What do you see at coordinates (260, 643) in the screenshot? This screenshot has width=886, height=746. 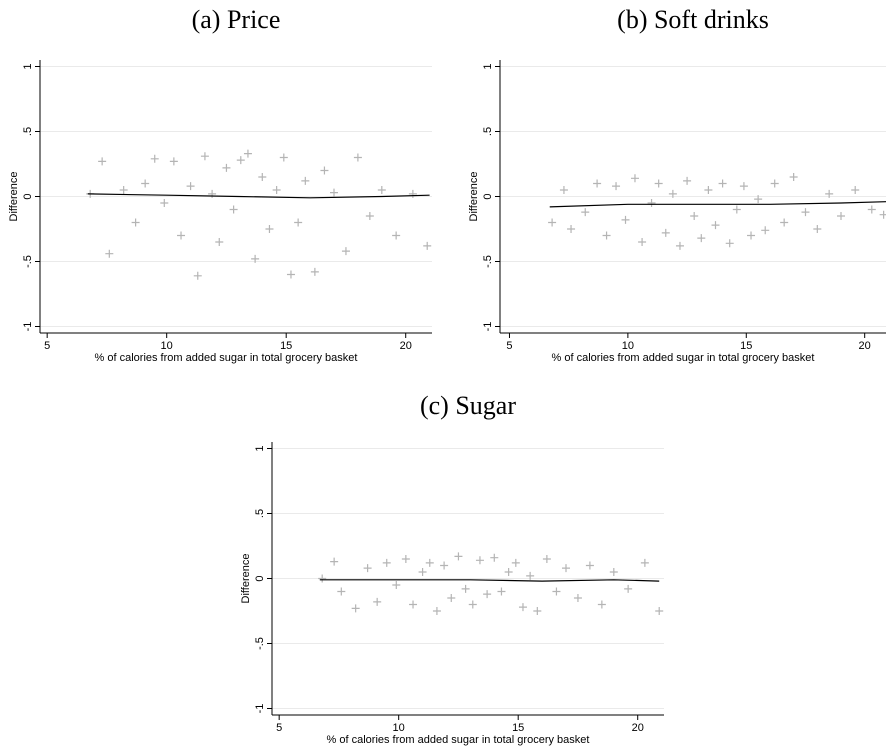 I see `y-tick-label: -.5` at bounding box center [260, 643].